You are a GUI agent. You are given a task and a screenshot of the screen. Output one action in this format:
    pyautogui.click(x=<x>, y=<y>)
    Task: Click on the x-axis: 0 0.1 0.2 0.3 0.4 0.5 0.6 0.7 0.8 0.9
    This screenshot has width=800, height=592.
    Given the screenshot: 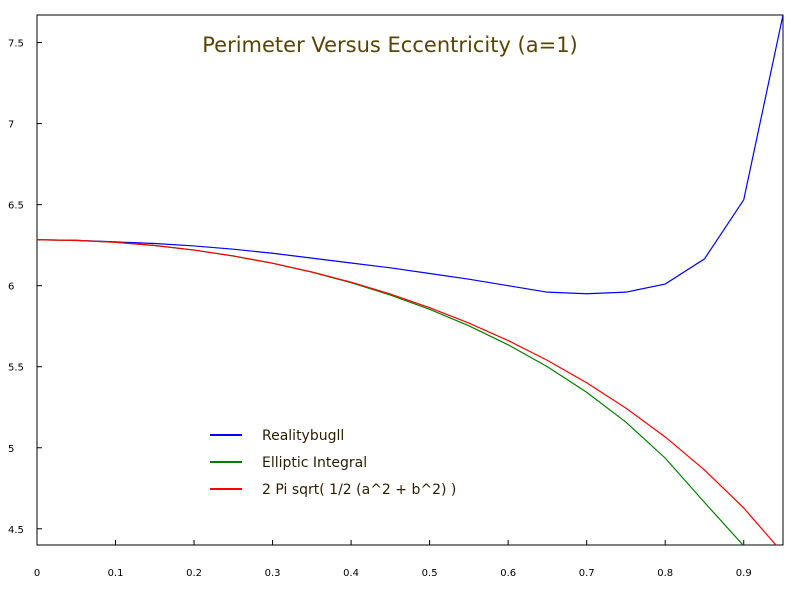 What is the action you would take?
    pyautogui.click(x=393, y=559)
    